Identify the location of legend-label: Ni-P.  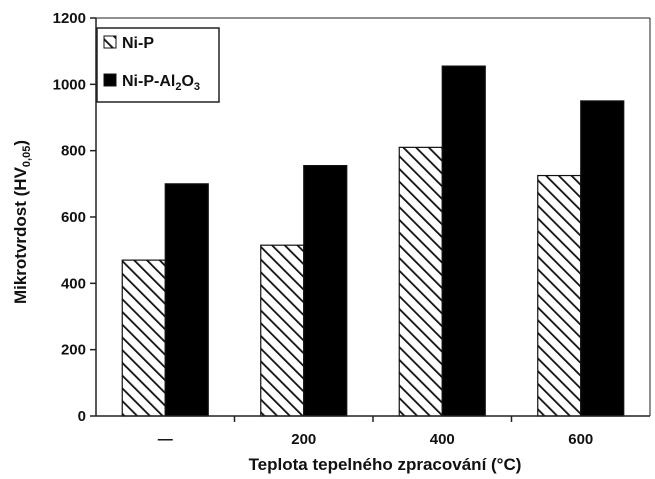
(138, 43).